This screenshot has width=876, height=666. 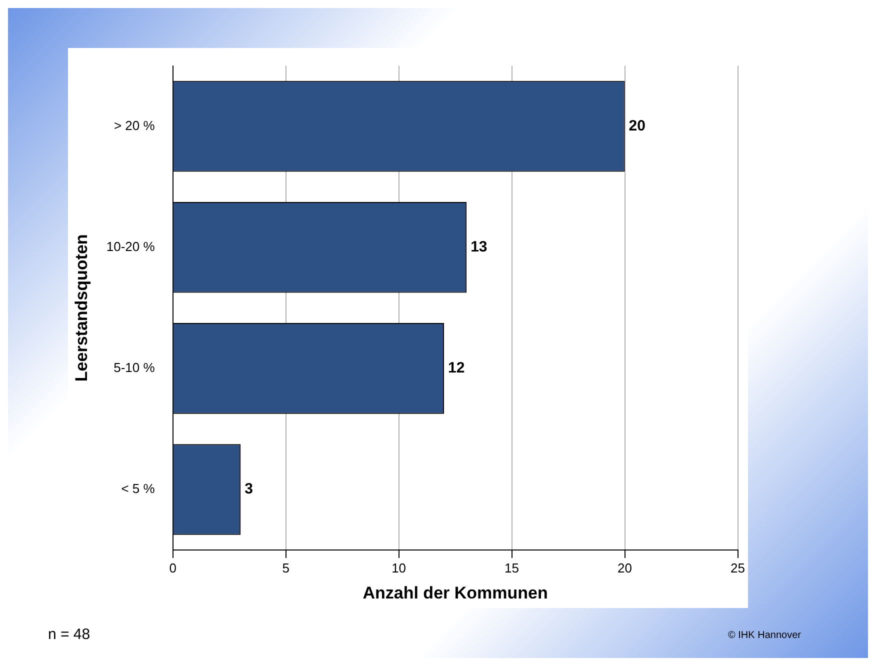 What do you see at coordinates (131, 246) in the screenshot?
I see `y-tick-label: 10-20 %` at bounding box center [131, 246].